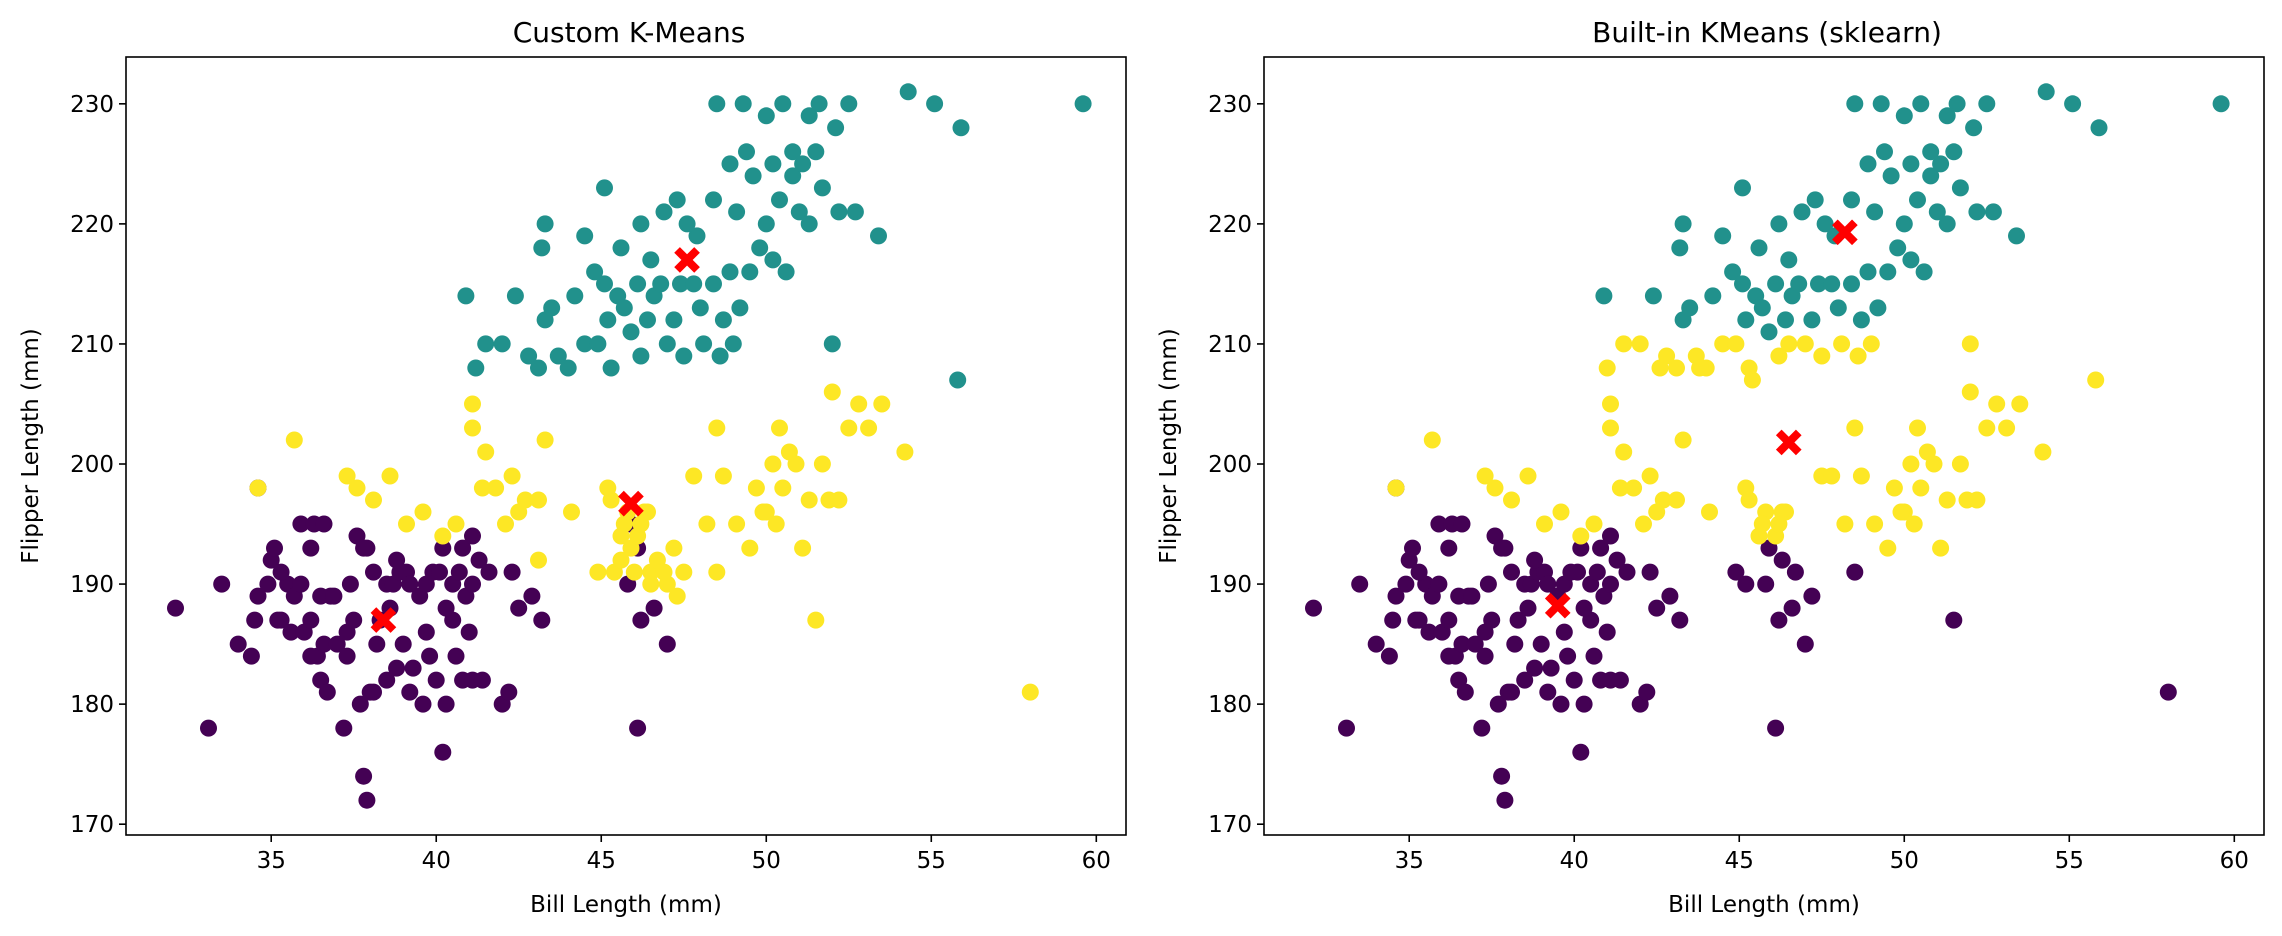 Image resolution: width=2282 pixels, height=936 pixels. Describe the element at coordinates (1230, 105) in the screenshot. I see `right-chart-y-tick-label: 230` at that location.